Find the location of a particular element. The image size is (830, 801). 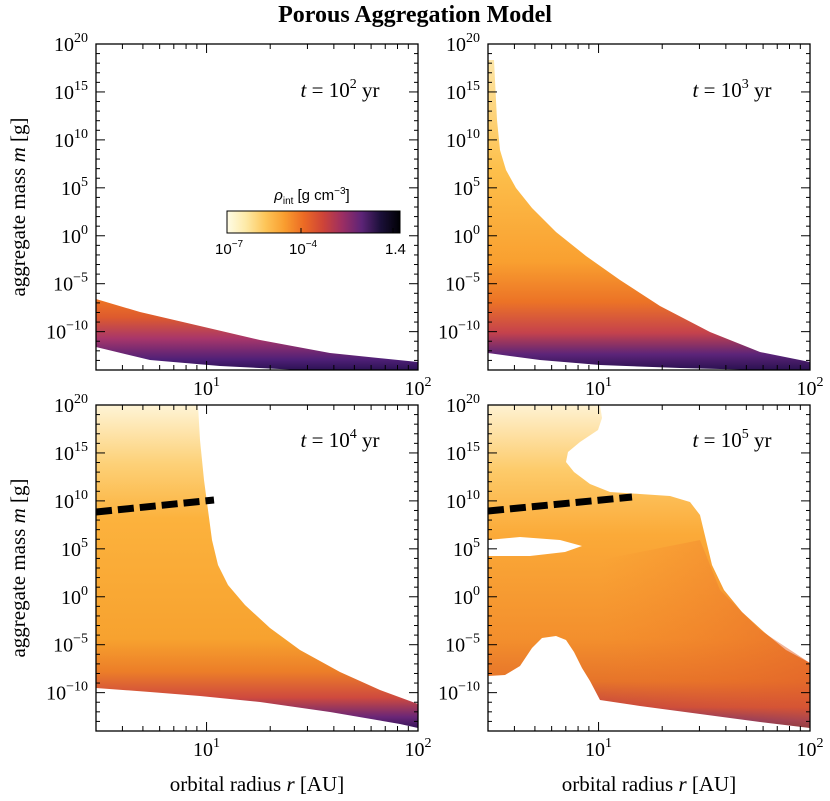

colorbar: ρint [g cm−3] 10−7 10−4 1.4 is located at coordinates (310, 222).